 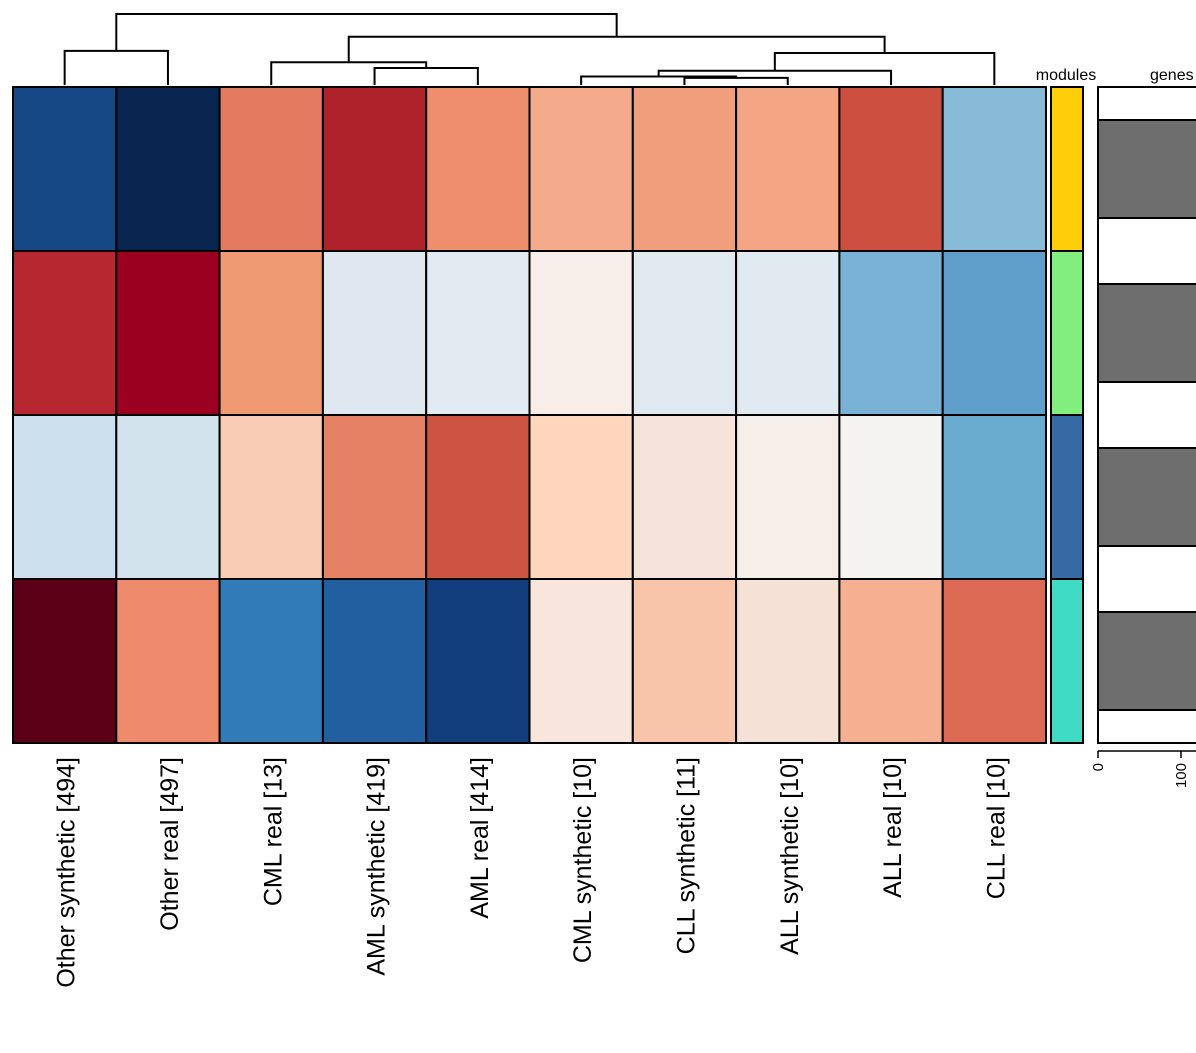 What do you see at coordinates (788, 169) in the screenshot?
I see `heatmap-cell-r1-c8` at bounding box center [788, 169].